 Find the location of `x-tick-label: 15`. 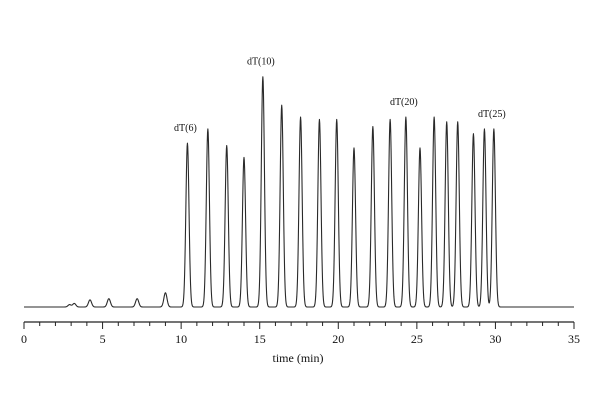

x-tick-label: 15 is located at coordinates (260, 339).